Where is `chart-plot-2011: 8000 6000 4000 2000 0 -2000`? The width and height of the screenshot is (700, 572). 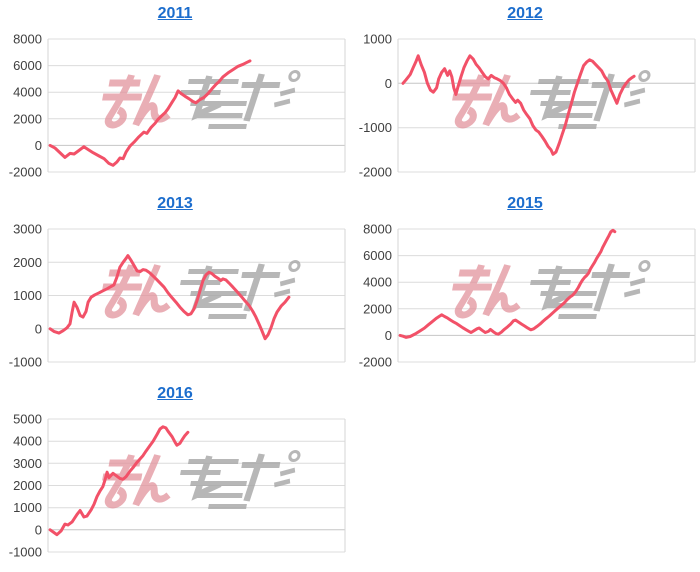
chart-plot-2011: 8000 6000 4000 2000 0 -2000 is located at coordinates (177, 106).